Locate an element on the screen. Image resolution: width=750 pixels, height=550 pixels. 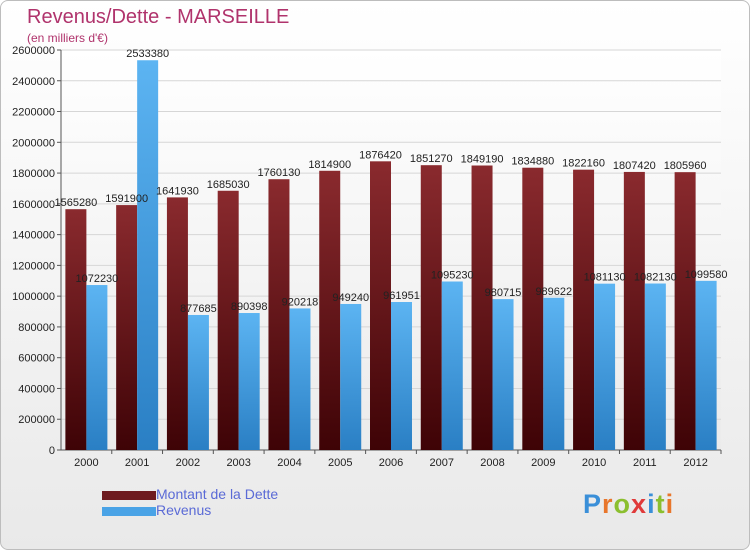
x-tick-label: 2005 is located at coordinates (340, 463).